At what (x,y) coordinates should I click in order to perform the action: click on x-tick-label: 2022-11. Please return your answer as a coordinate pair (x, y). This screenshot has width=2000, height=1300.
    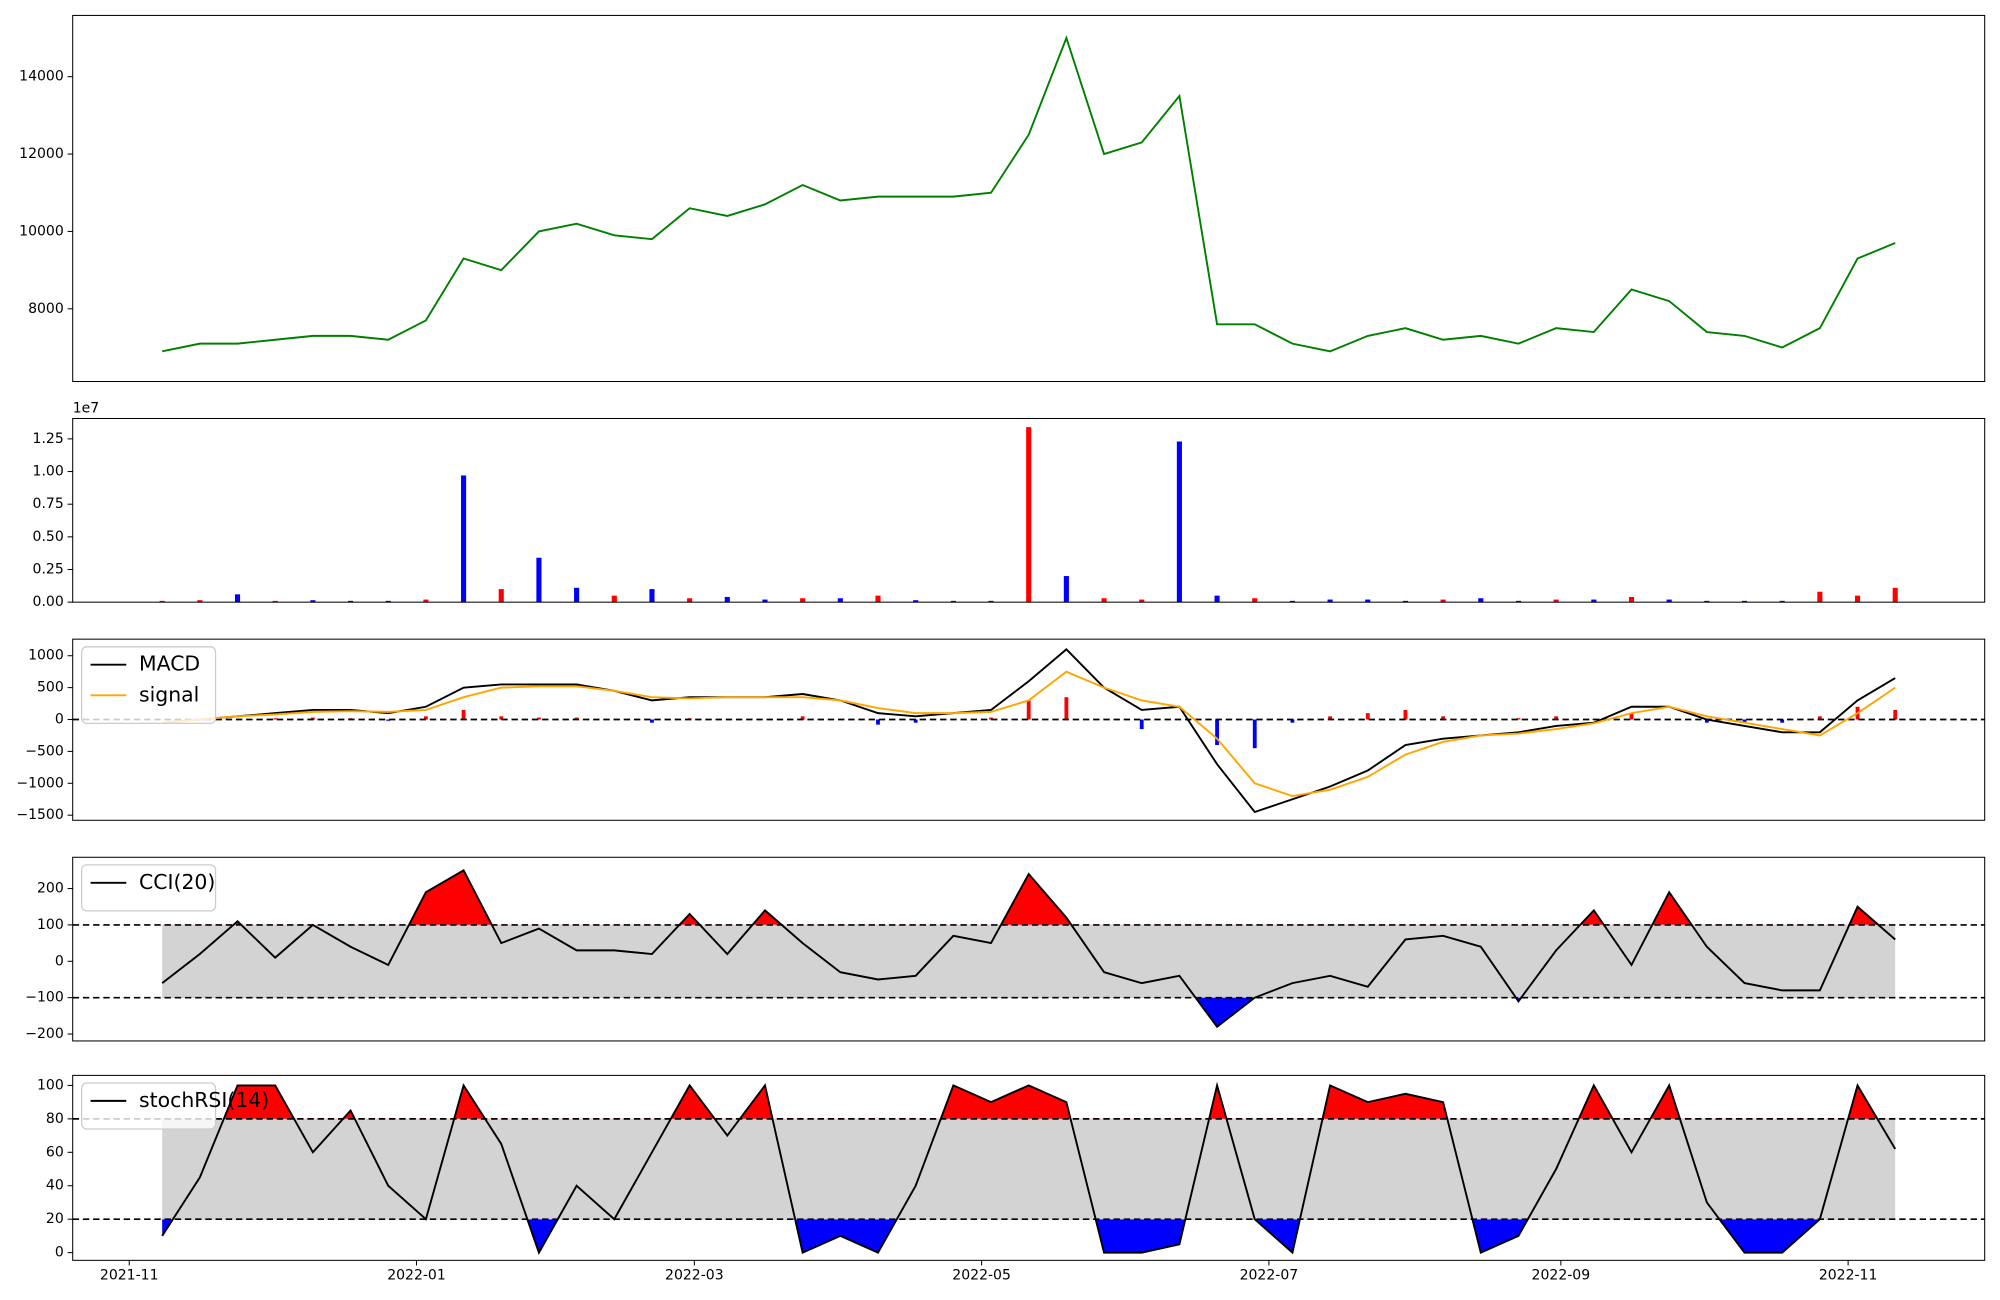
    Looking at the image, I should click on (1848, 1276).